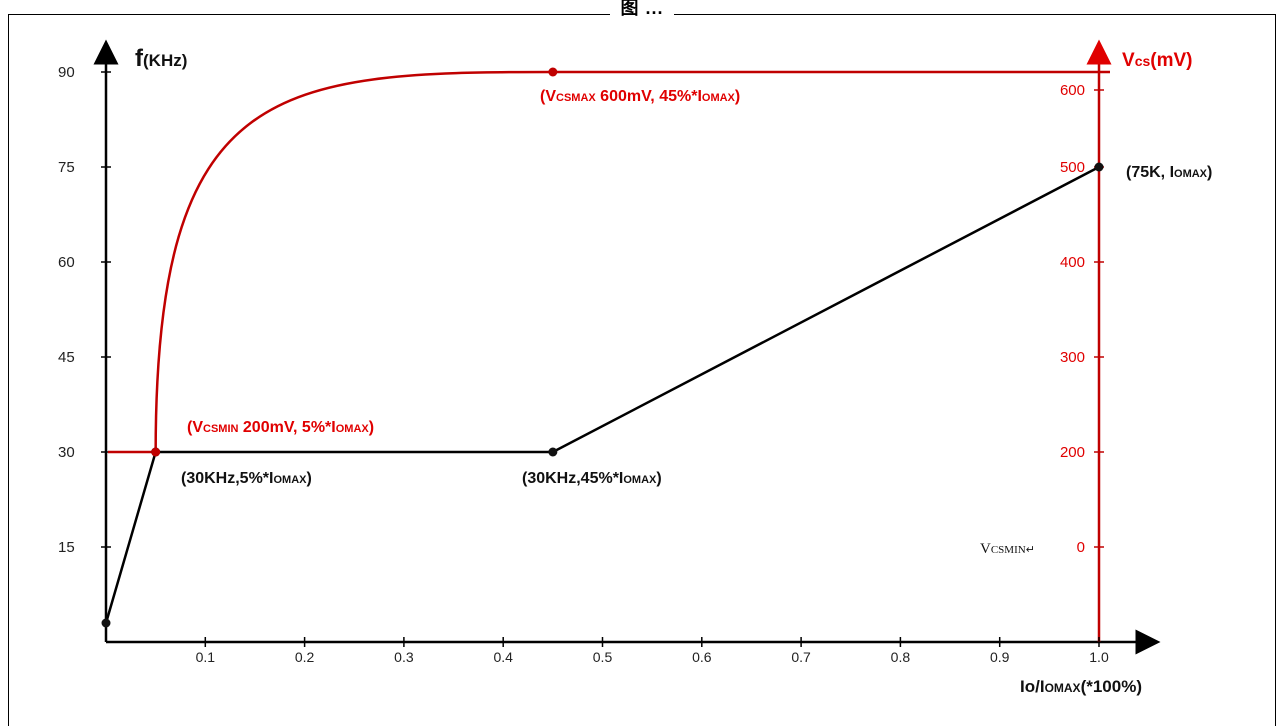 The height and width of the screenshot is (726, 1284). Describe the element at coordinates (603, 657) in the screenshot. I see `x-tick-label: 0.5` at that location.